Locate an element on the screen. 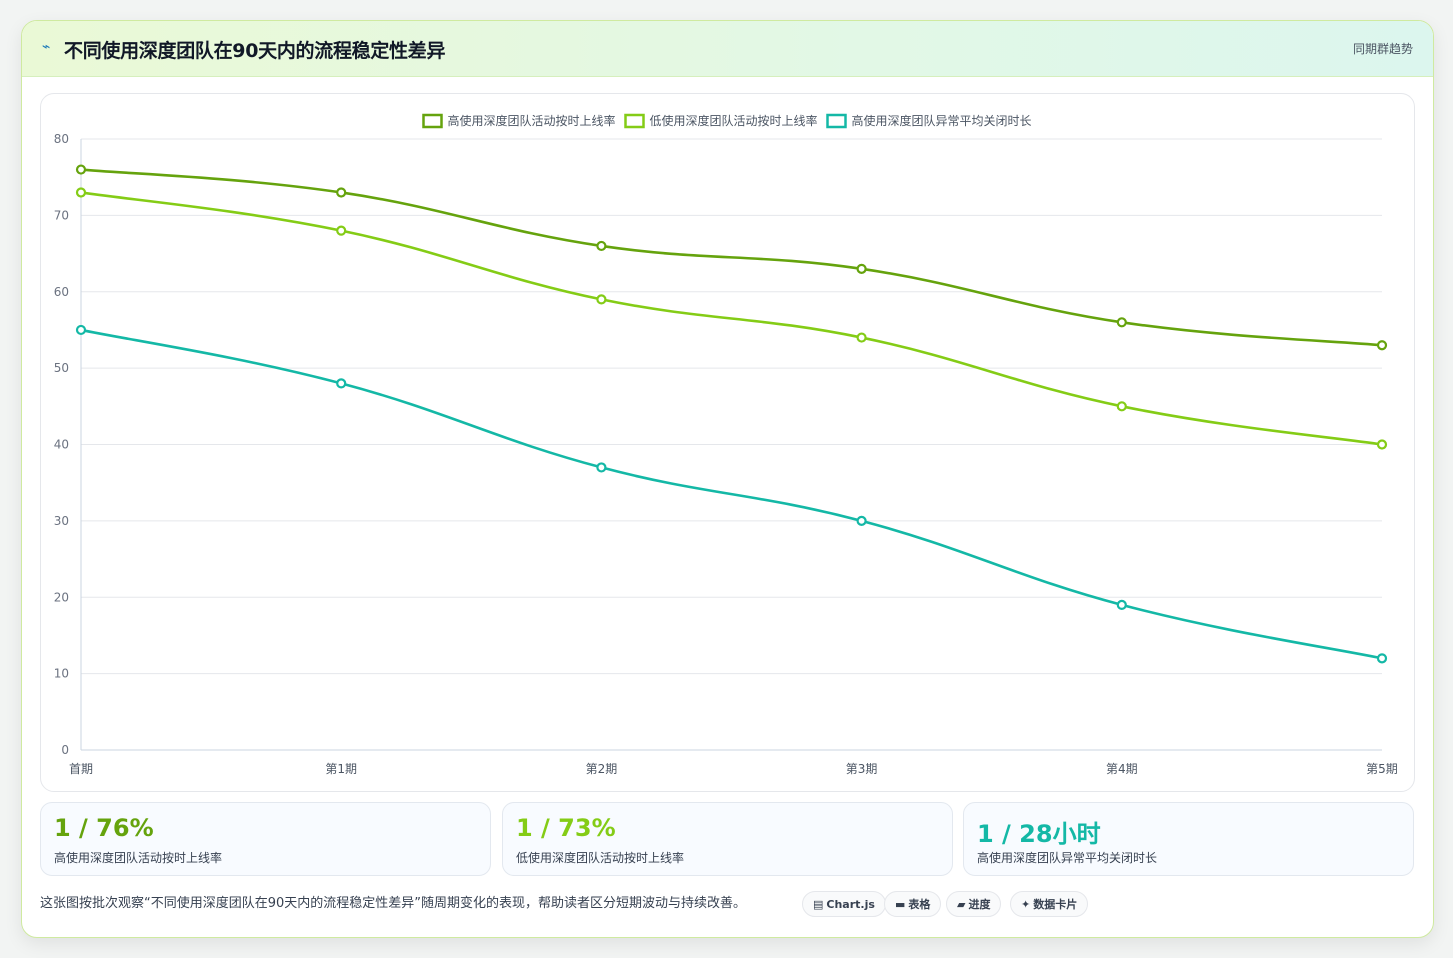 The width and height of the screenshot is (1453, 958). y-tick-label: 40 is located at coordinates (61, 445).